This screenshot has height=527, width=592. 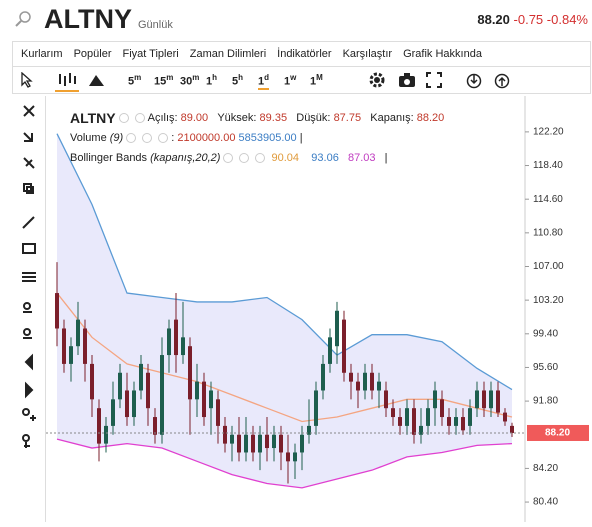 What do you see at coordinates (163, 80) in the screenshot?
I see `timeframe: 15m` at bounding box center [163, 80].